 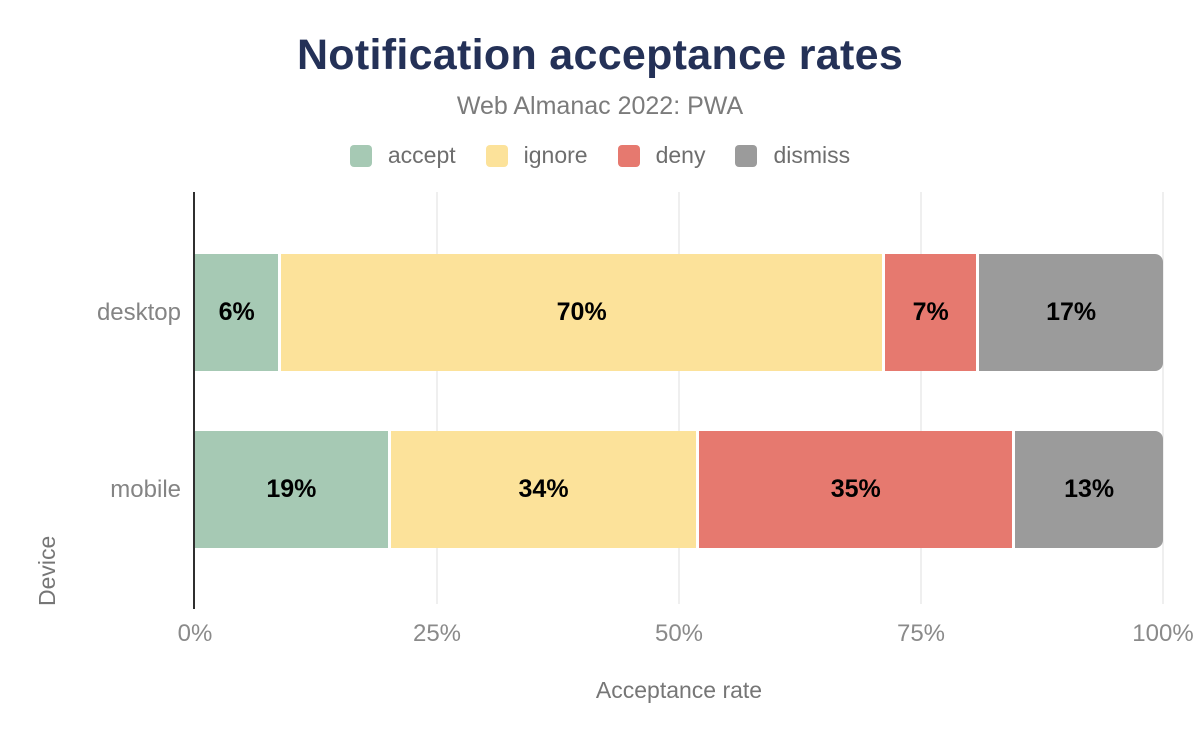 I want to click on x-tick-75: 75%, so click(x=921, y=633).